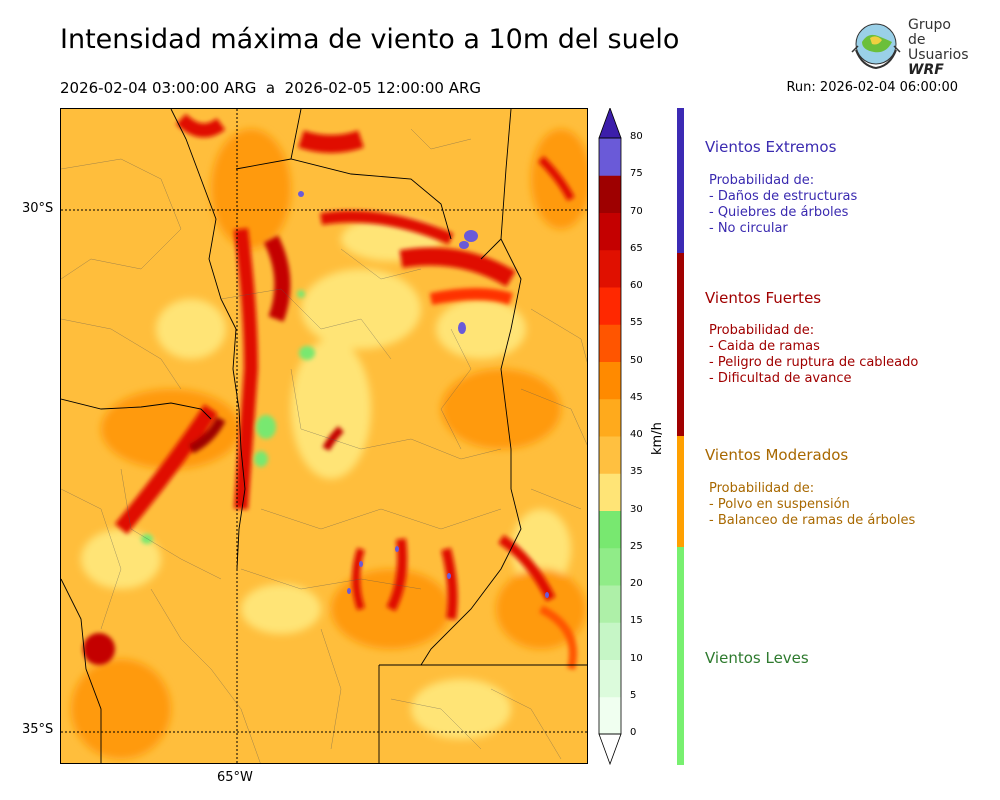  Describe the element at coordinates (657, 438) in the screenshot. I see `colorbar-unit: km/h` at that location.